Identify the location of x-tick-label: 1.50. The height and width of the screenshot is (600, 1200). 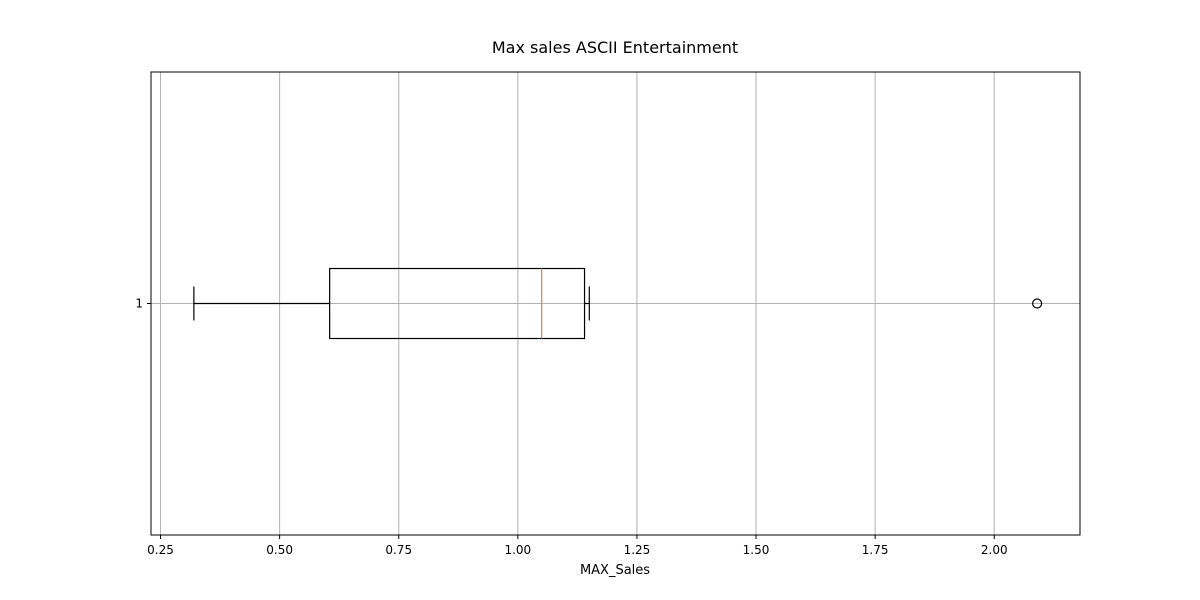
(756, 550).